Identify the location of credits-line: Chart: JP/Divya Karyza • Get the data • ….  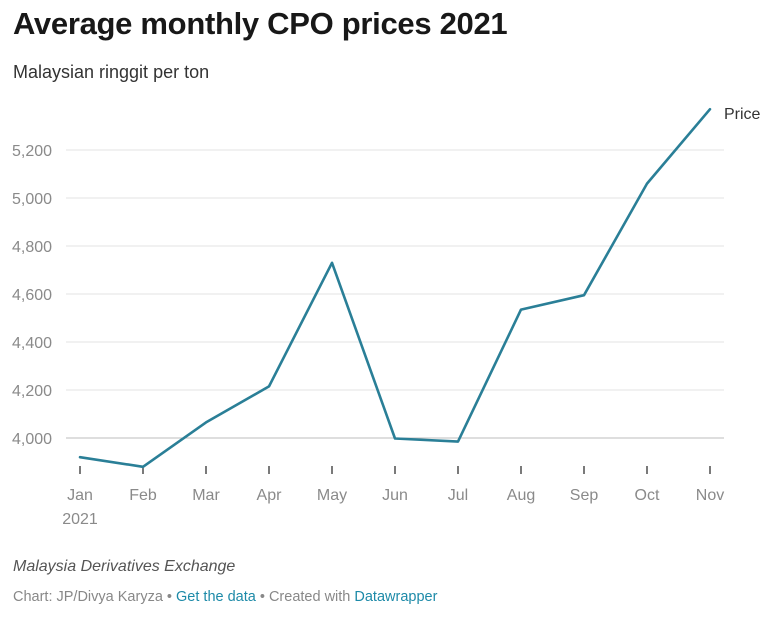
(225, 597).